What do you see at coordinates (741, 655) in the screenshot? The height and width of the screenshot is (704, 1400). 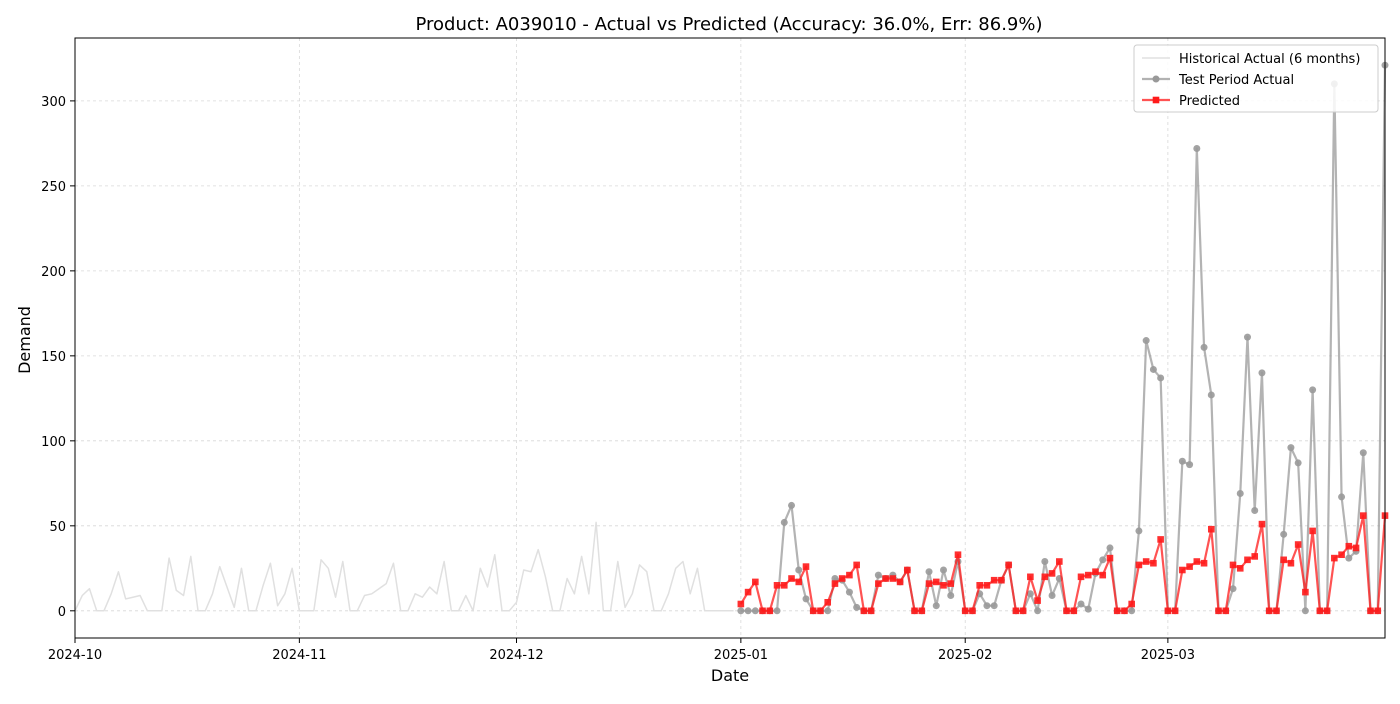 I see `x-tick-label: 2025-01` at bounding box center [741, 655].